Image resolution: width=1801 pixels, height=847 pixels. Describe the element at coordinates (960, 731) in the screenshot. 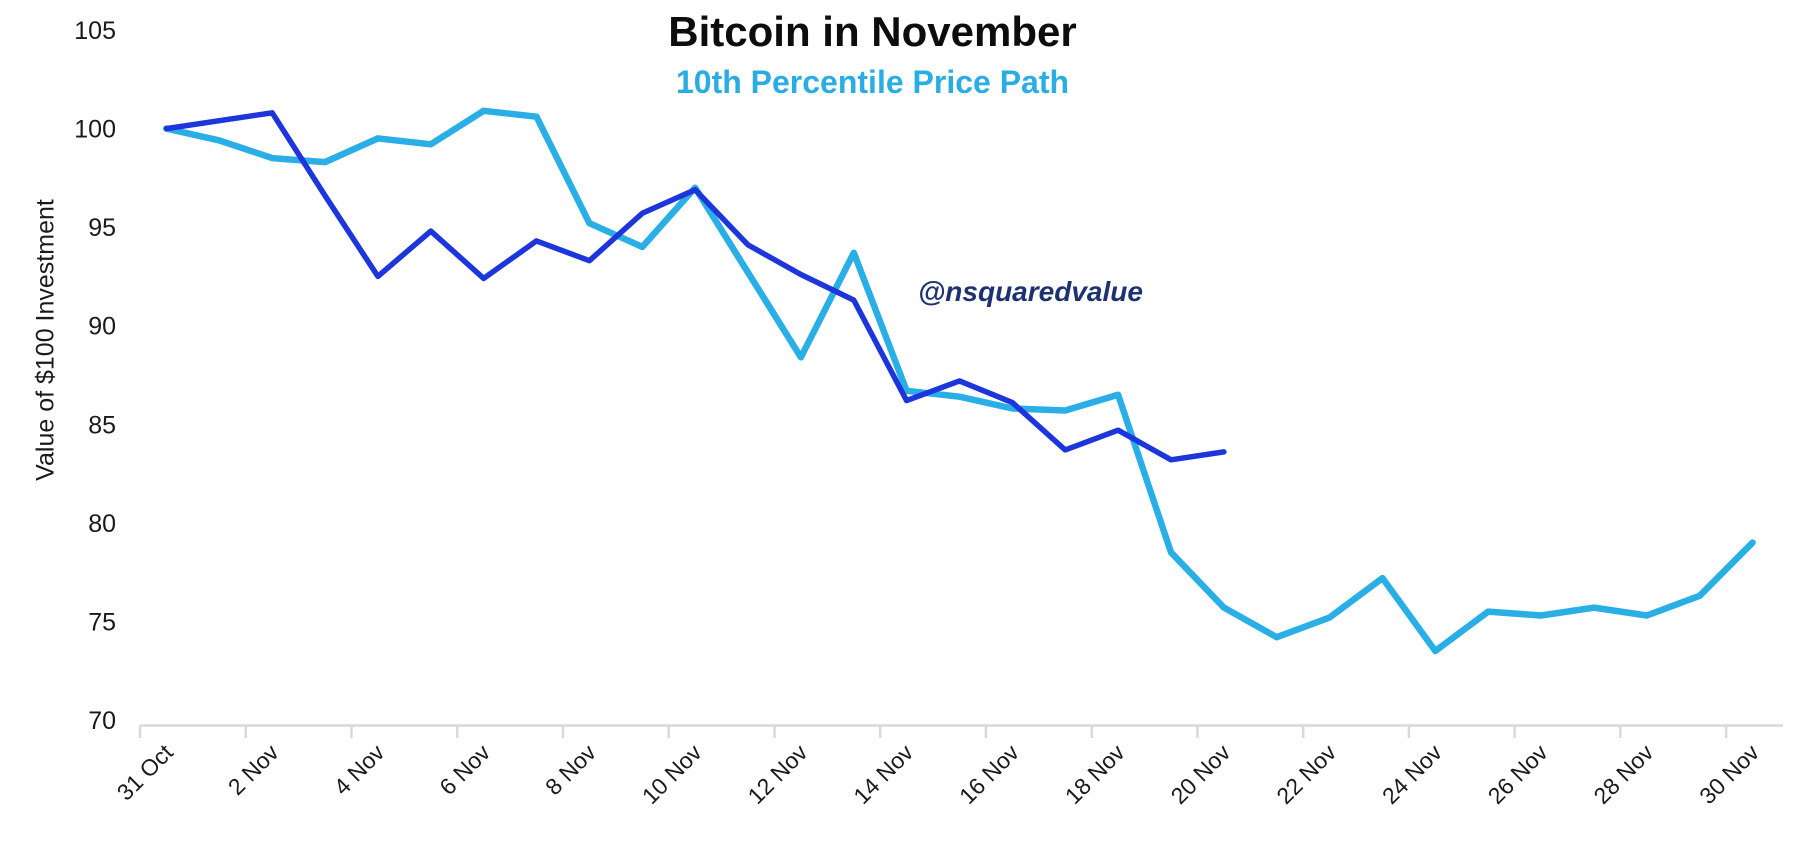

I see `x-axis` at that location.